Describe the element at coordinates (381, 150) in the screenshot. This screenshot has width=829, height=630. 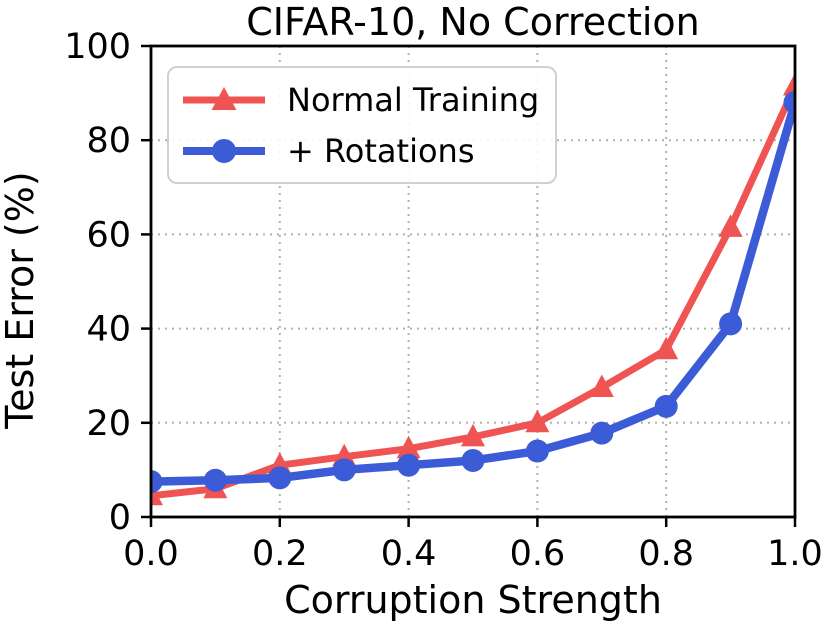
I see `legend-label-rotations: + Rotations` at that location.